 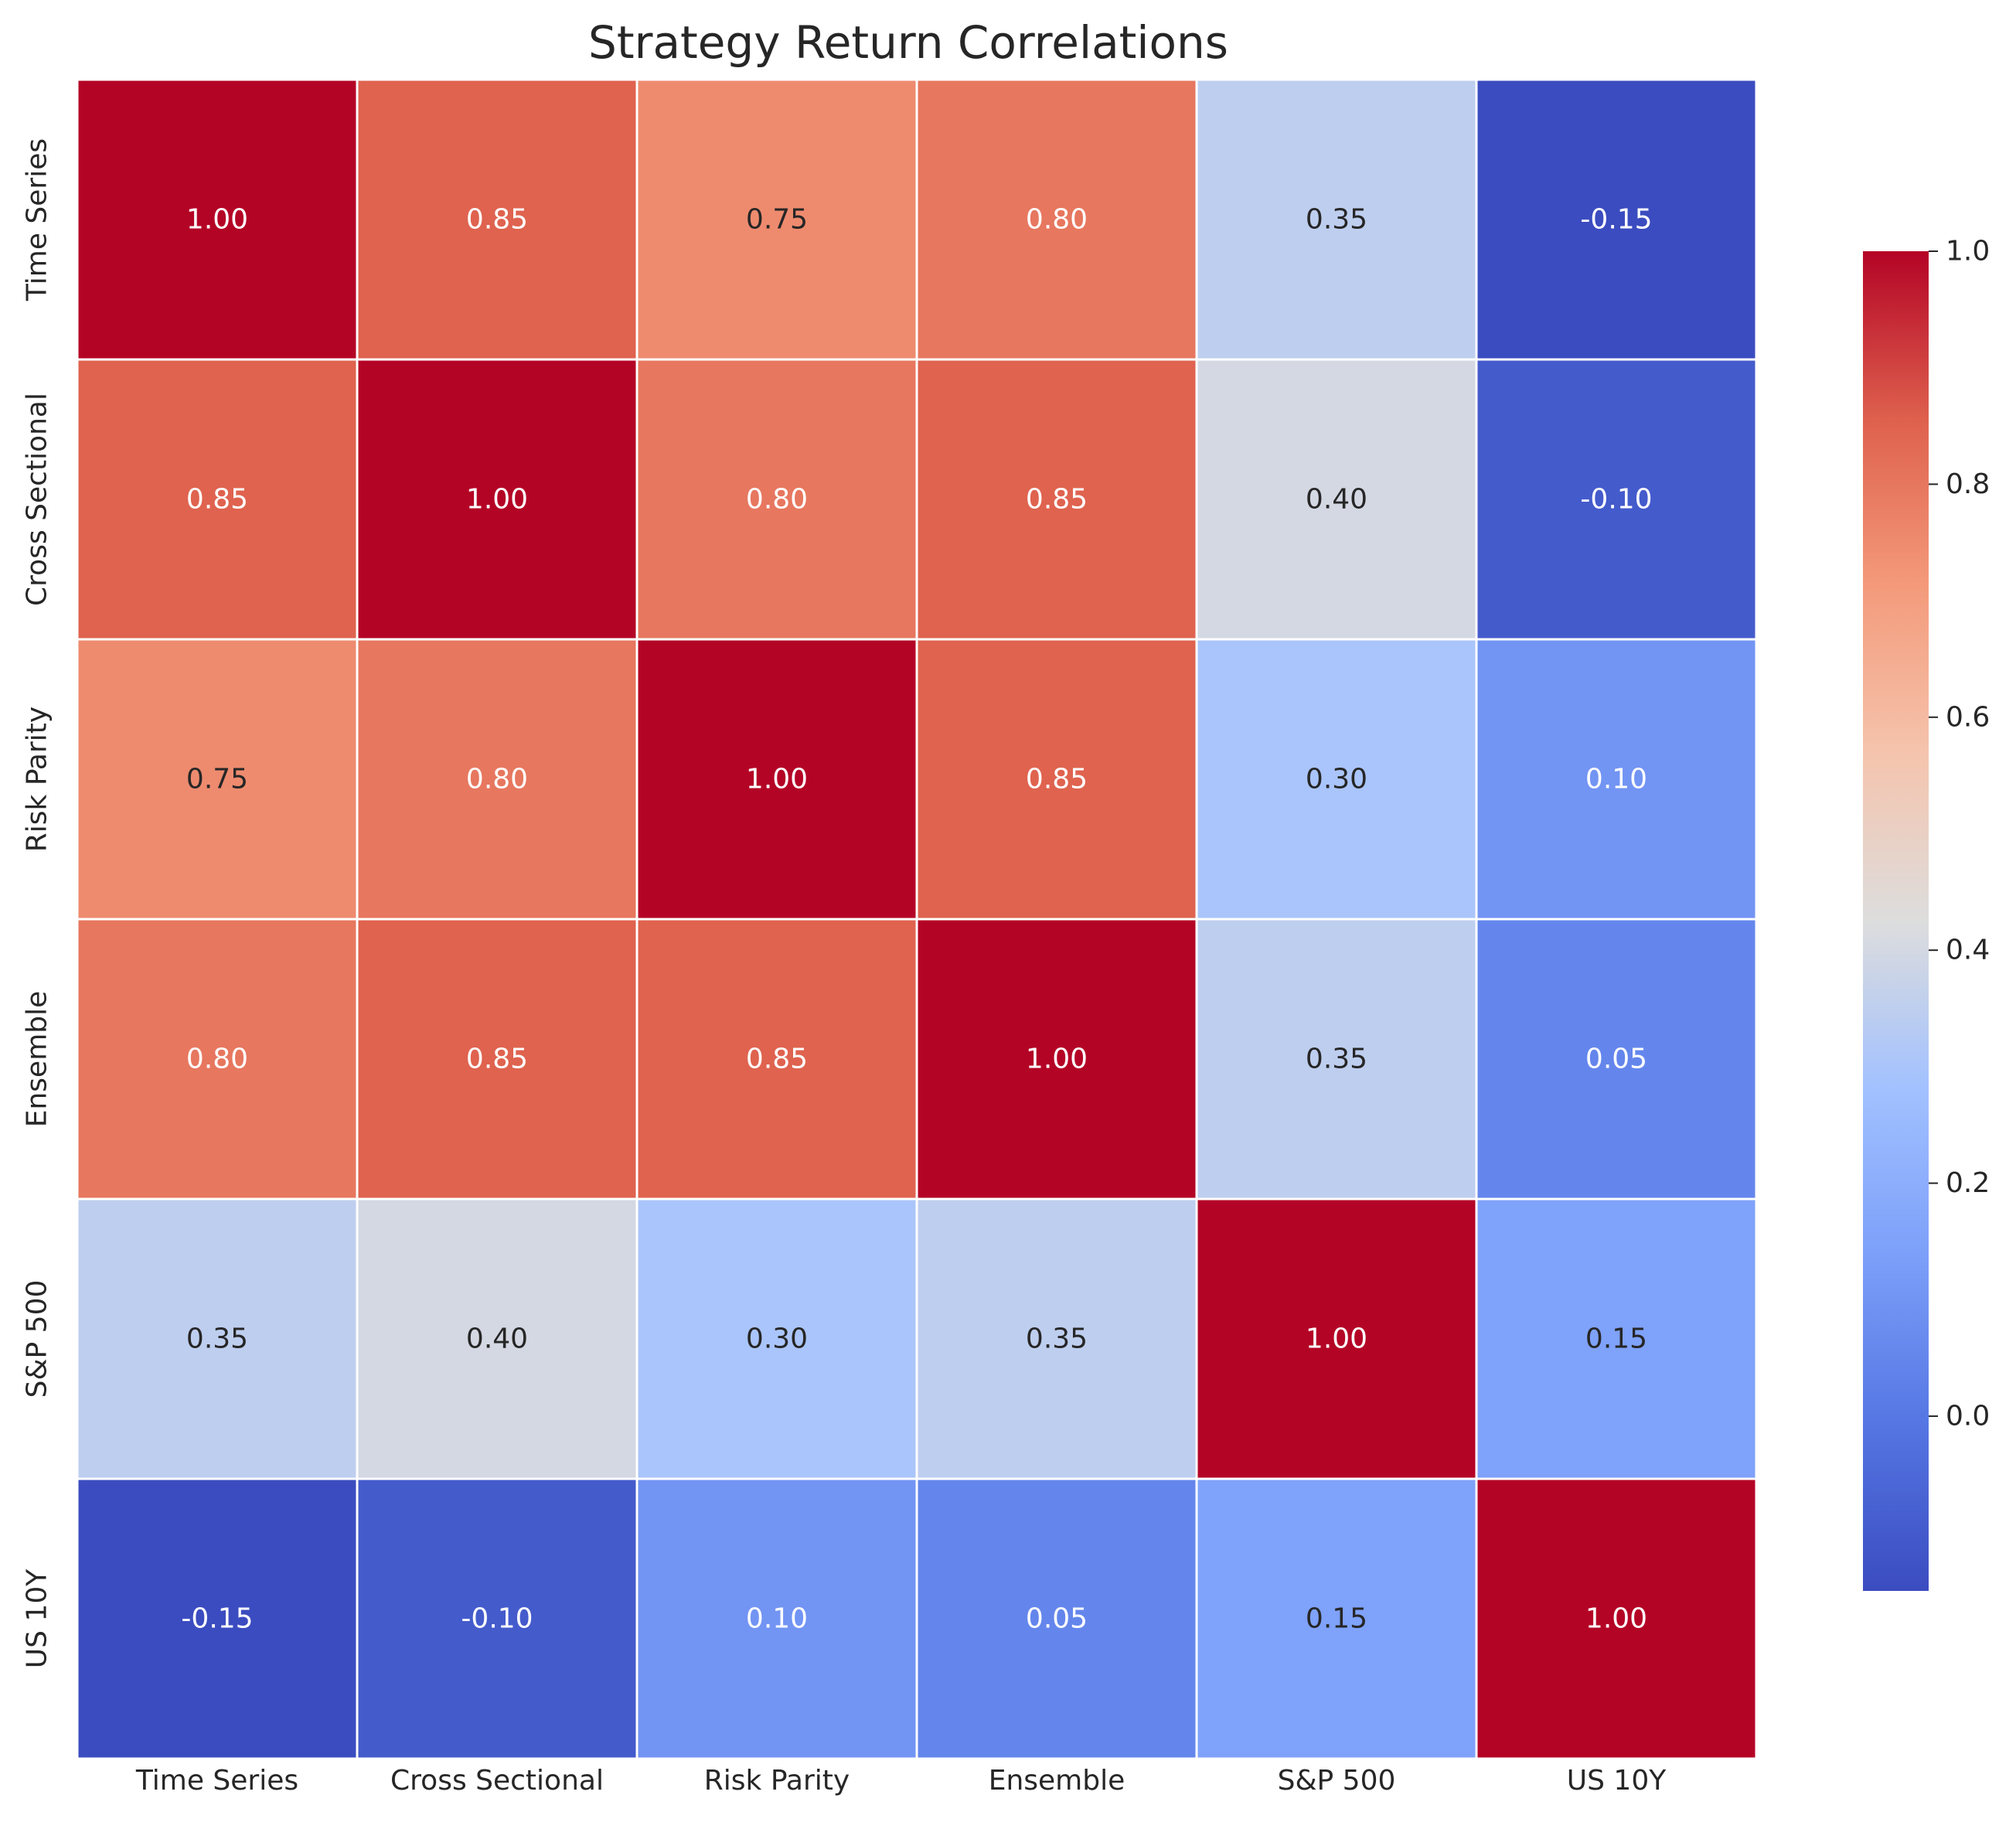 What do you see at coordinates (777, 1781) in the screenshot?
I see `x-tick-label: Risk Parity` at bounding box center [777, 1781].